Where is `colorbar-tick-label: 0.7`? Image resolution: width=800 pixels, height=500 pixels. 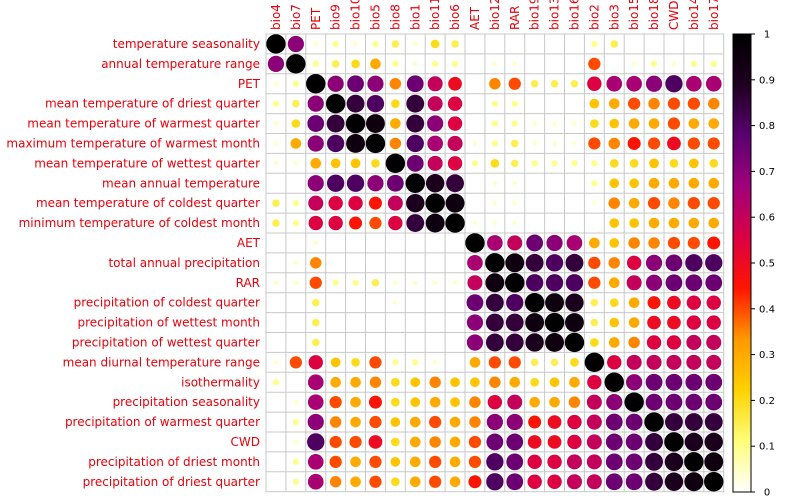
colorbar-tick-label: 0.7 is located at coordinates (767, 172).